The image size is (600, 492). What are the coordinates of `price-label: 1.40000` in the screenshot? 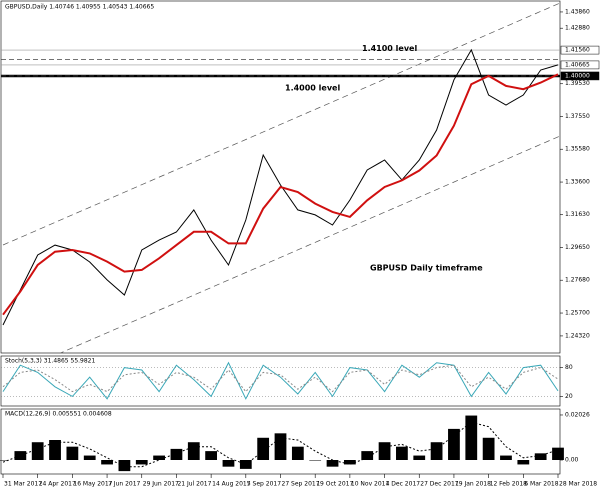 It's located at (577, 75).